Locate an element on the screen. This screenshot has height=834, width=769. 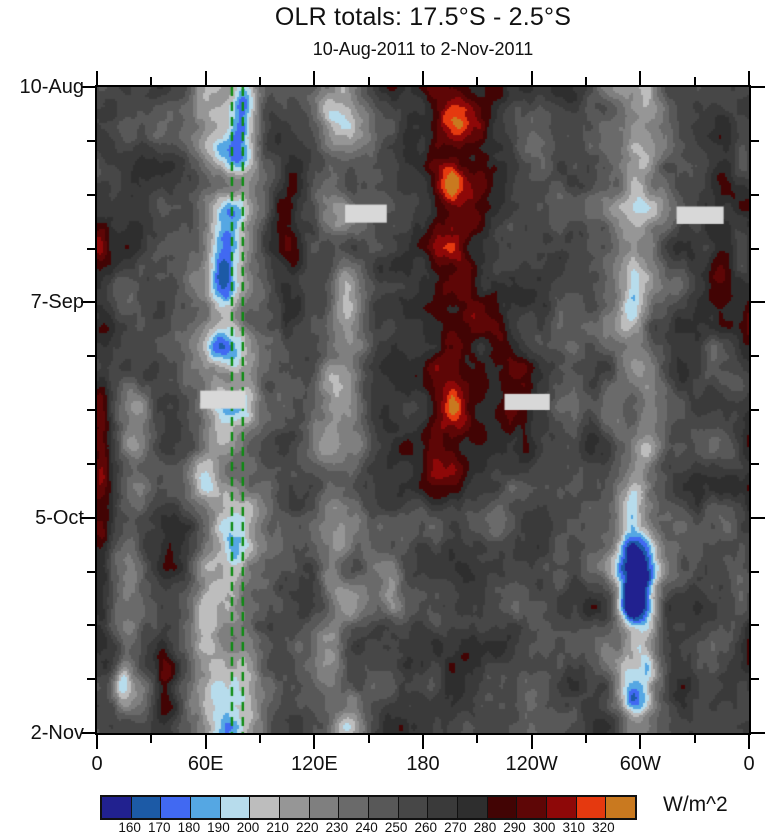
y-tick-label: 2-Nov is located at coordinates (57, 733).